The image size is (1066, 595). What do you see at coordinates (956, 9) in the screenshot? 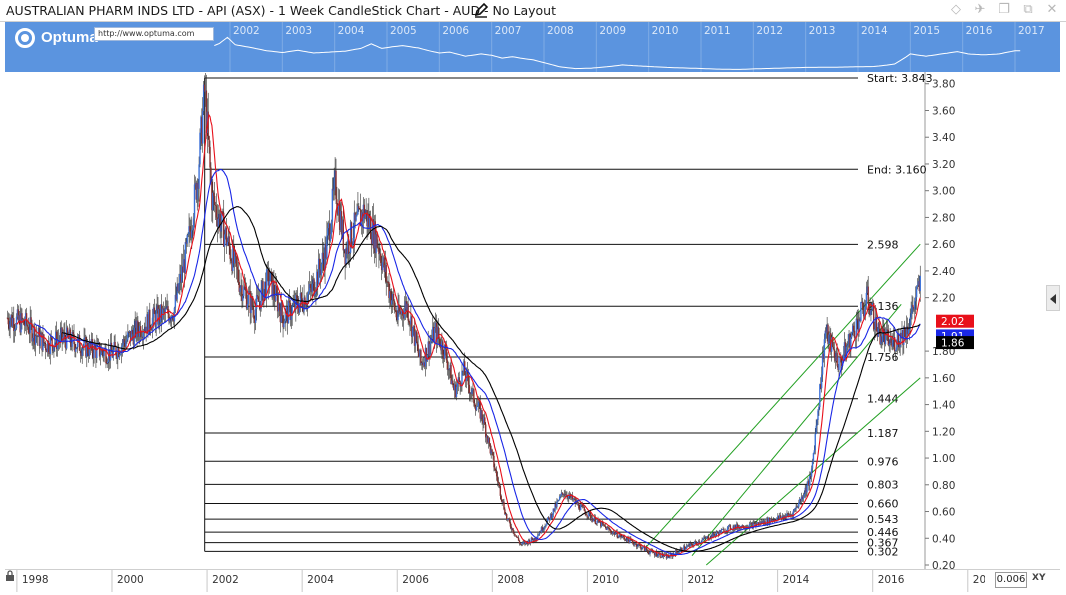
I see `diamond-icon: ◇` at bounding box center [956, 9].